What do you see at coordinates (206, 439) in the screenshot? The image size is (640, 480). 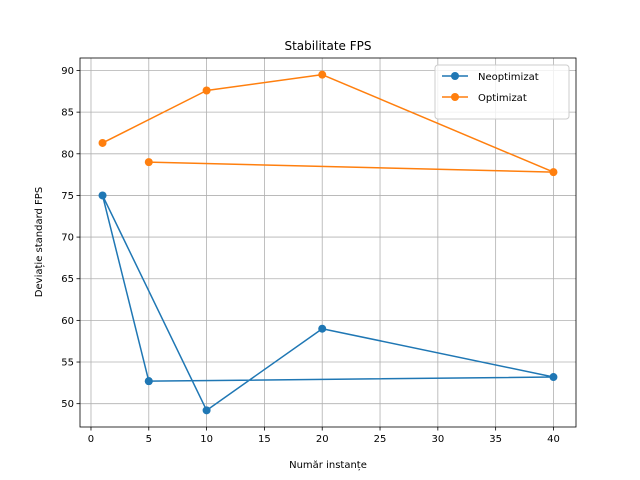 I see `x-tick-label: 10` at bounding box center [206, 439].